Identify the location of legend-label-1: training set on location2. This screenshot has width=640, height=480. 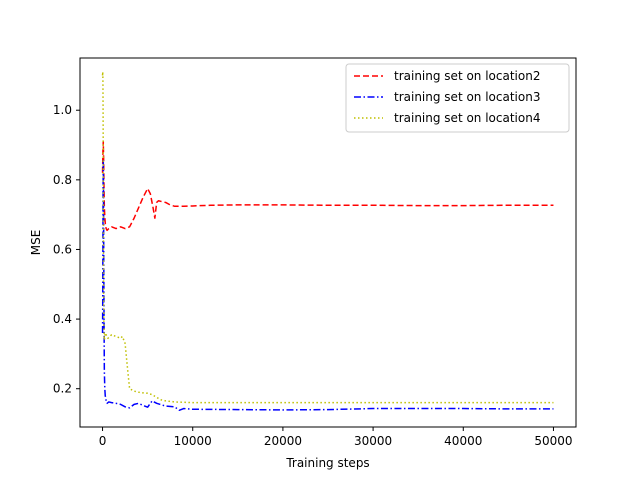
(467, 76).